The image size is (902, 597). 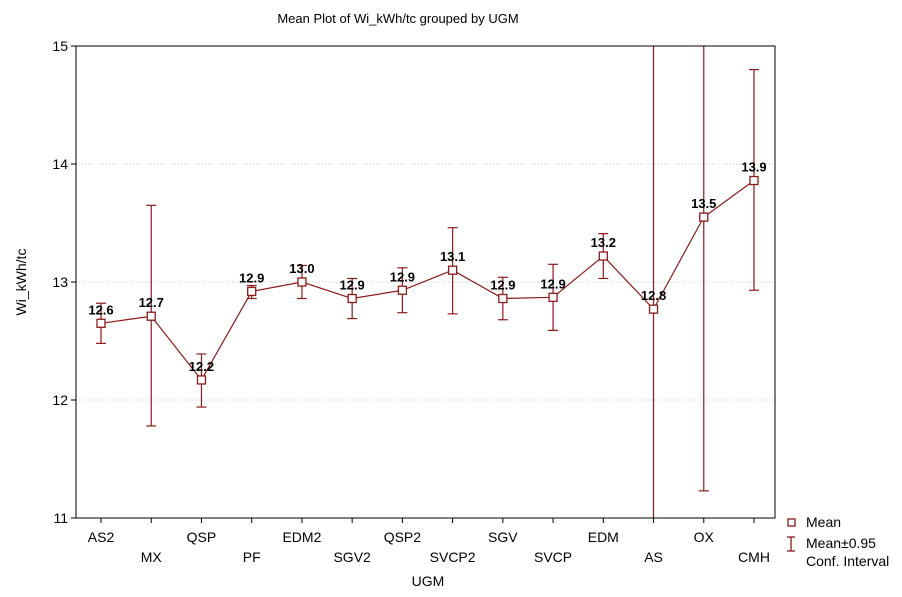 I want to click on data-label-as: 12.8, so click(x=653, y=295).